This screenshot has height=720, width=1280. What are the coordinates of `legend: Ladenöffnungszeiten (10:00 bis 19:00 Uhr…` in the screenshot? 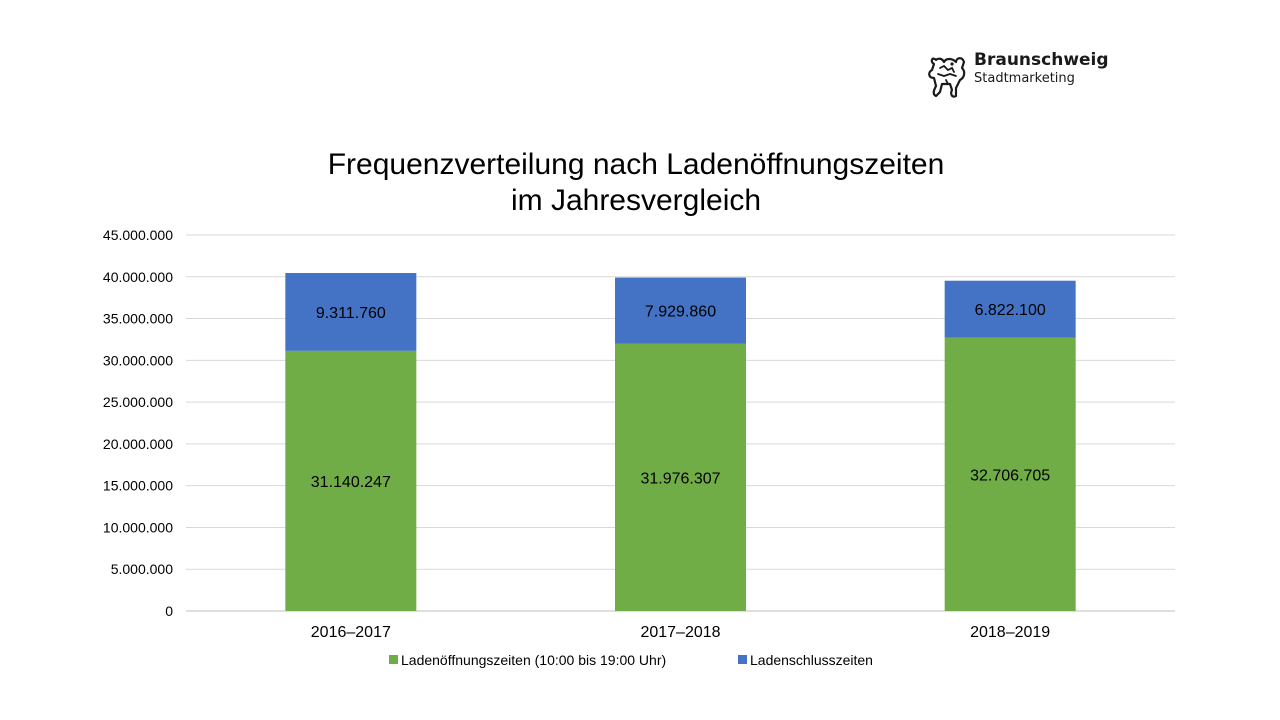 It's located at (631, 660).